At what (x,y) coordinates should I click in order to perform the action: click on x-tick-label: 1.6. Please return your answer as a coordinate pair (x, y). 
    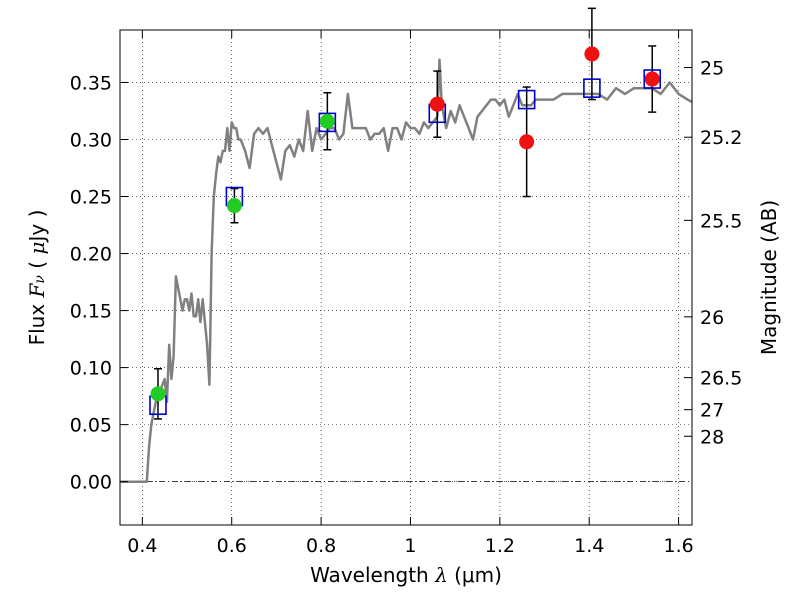
    Looking at the image, I should click on (678, 546).